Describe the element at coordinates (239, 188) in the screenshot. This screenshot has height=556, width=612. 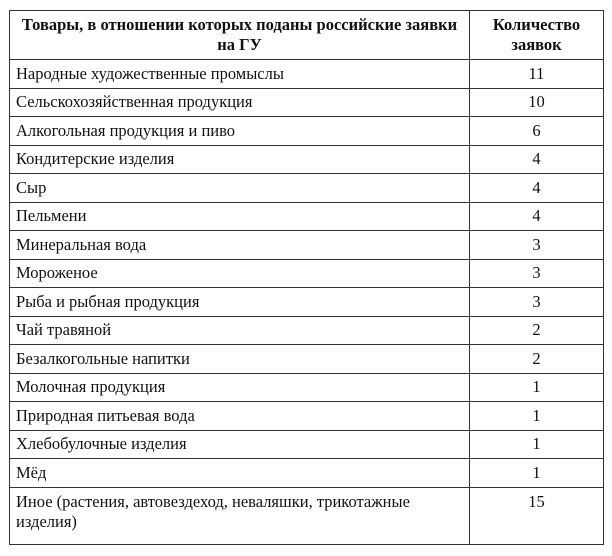
I see `goods-cell: Сыр` at that location.